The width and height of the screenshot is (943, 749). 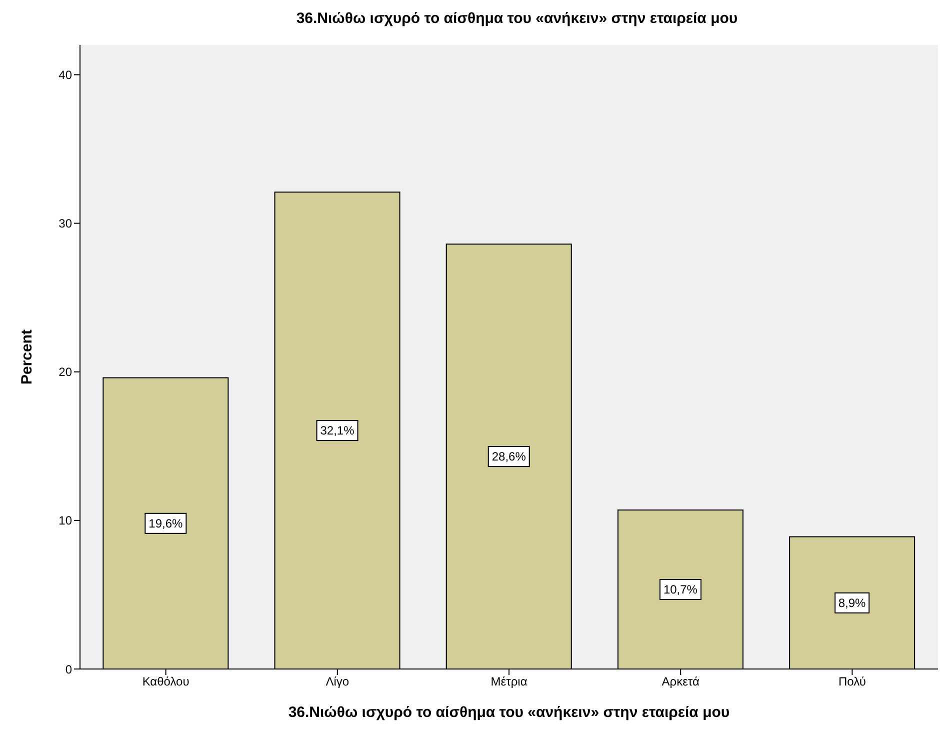 What do you see at coordinates (166, 681) in the screenshot?
I see `x-tick-label: Καθόλου` at bounding box center [166, 681].